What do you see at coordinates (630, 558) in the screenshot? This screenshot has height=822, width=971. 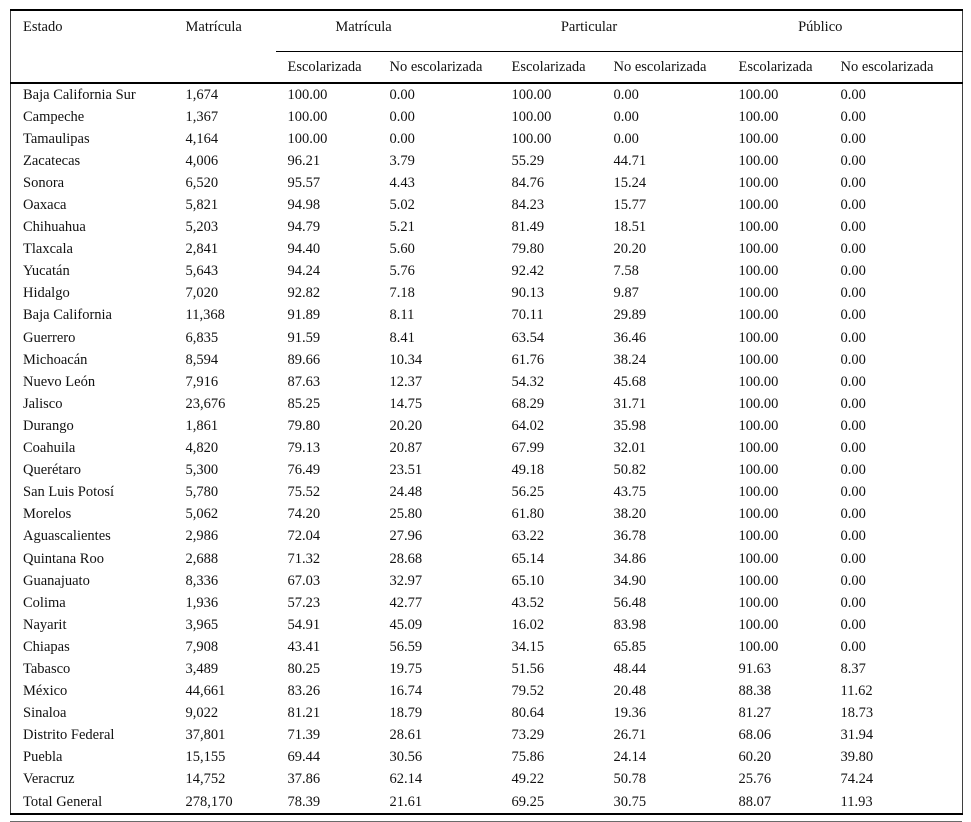 I see `particular-no-escolarizada-cell: 34.86` at bounding box center [630, 558].